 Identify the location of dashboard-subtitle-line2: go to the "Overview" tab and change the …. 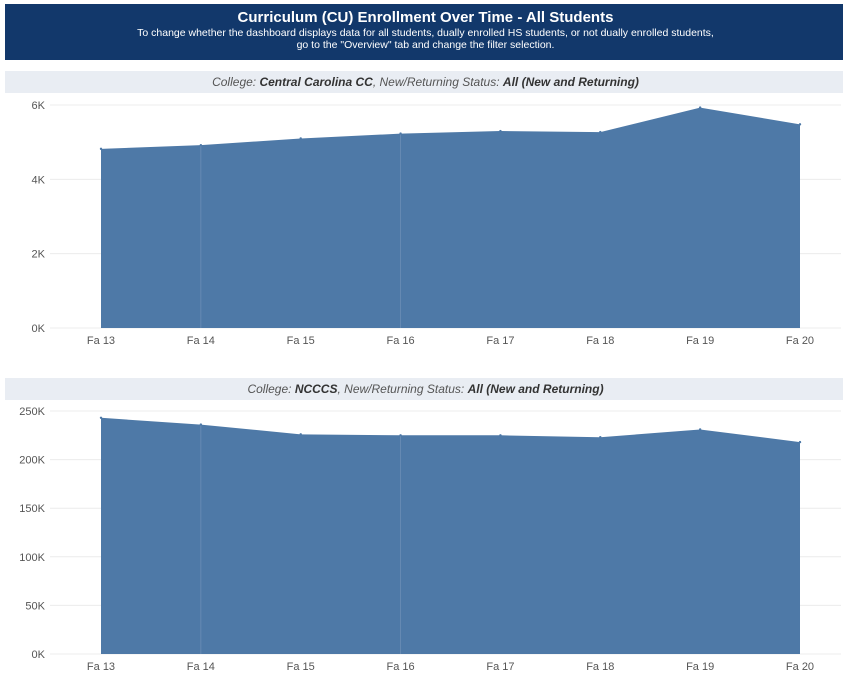
(425, 45).